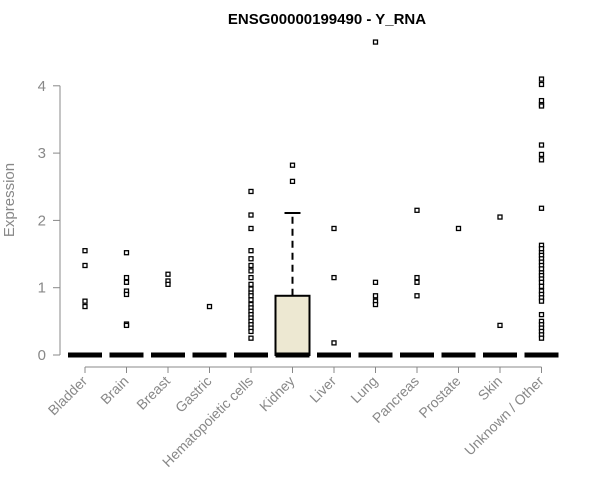  I want to click on x-tick-label: Skin, so click(490, 388).